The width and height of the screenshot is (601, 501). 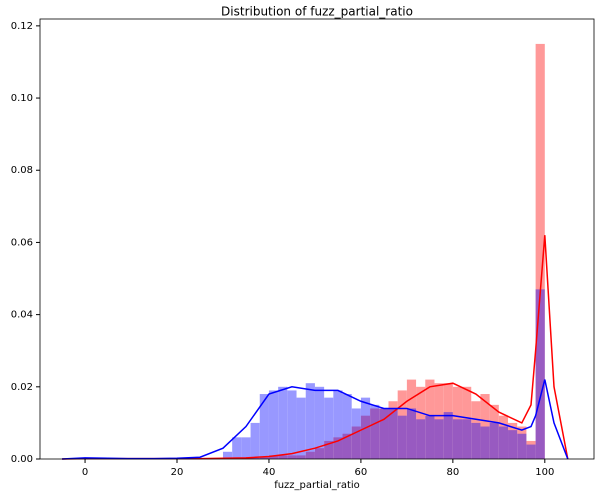 I want to click on x-tick-label: 100, so click(x=544, y=472).